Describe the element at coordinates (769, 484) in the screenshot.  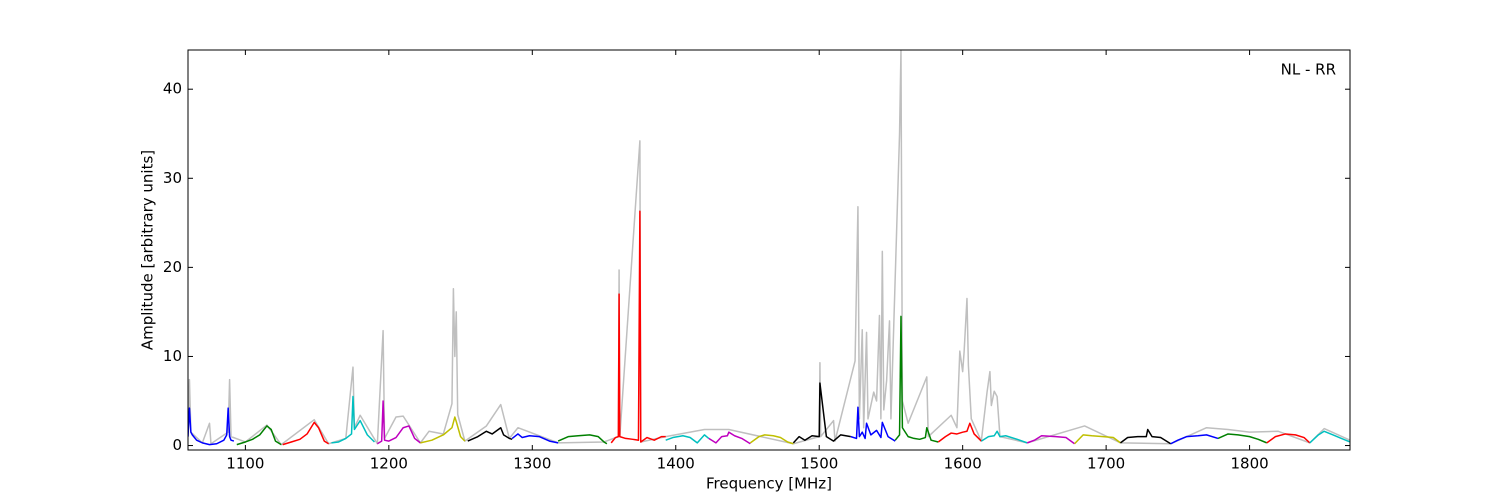
I see `x-axis-label: Frequency [MHz]` at that location.